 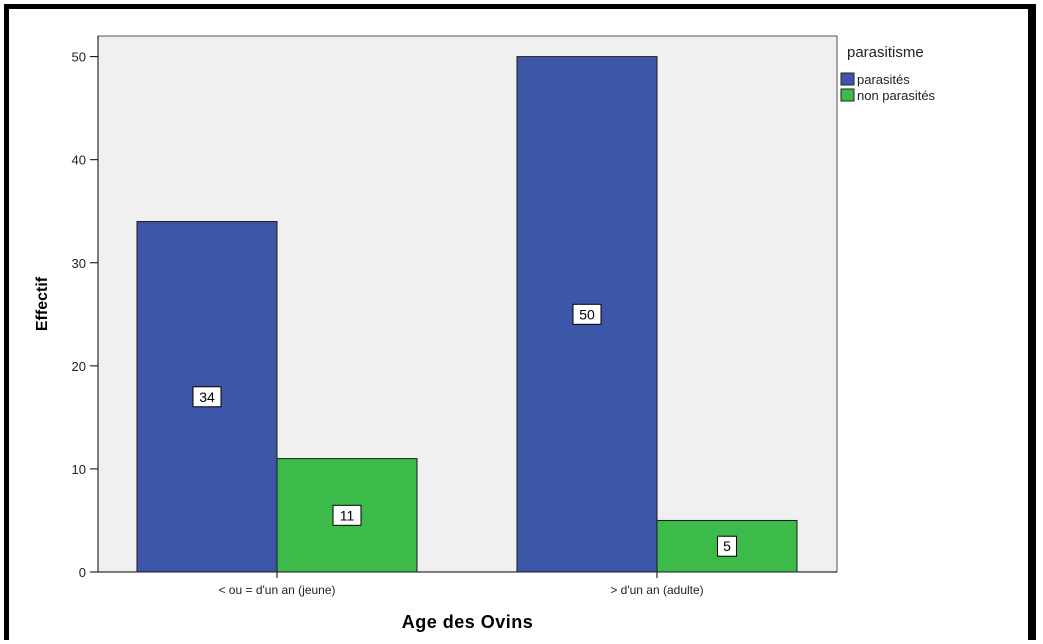 What do you see at coordinates (468, 622) in the screenshot?
I see `x-axis-title: Age des Ovins` at bounding box center [468, 622].